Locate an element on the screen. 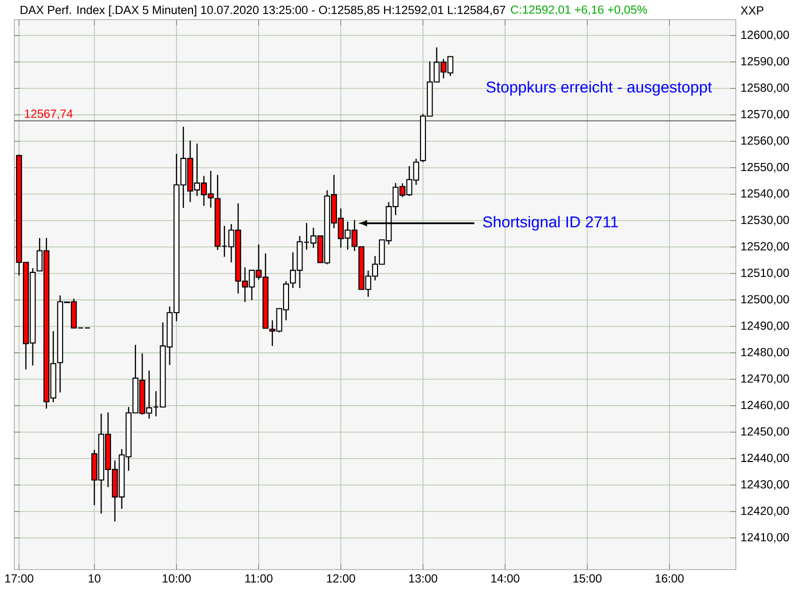 The image size is (800, 589). x-tick-label: 16:00 is located at coordinates (670, 578).